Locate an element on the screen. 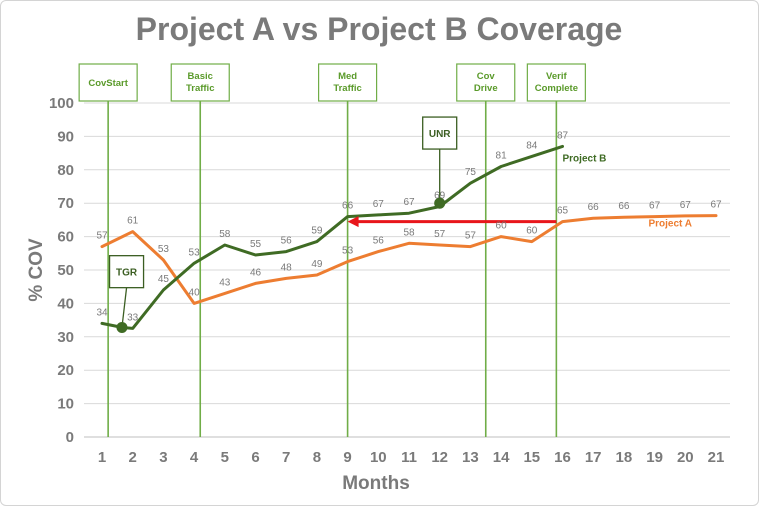 This screenshot has width=759, height=506. y-tick-40: 40 is located at coordinates (65, 303).